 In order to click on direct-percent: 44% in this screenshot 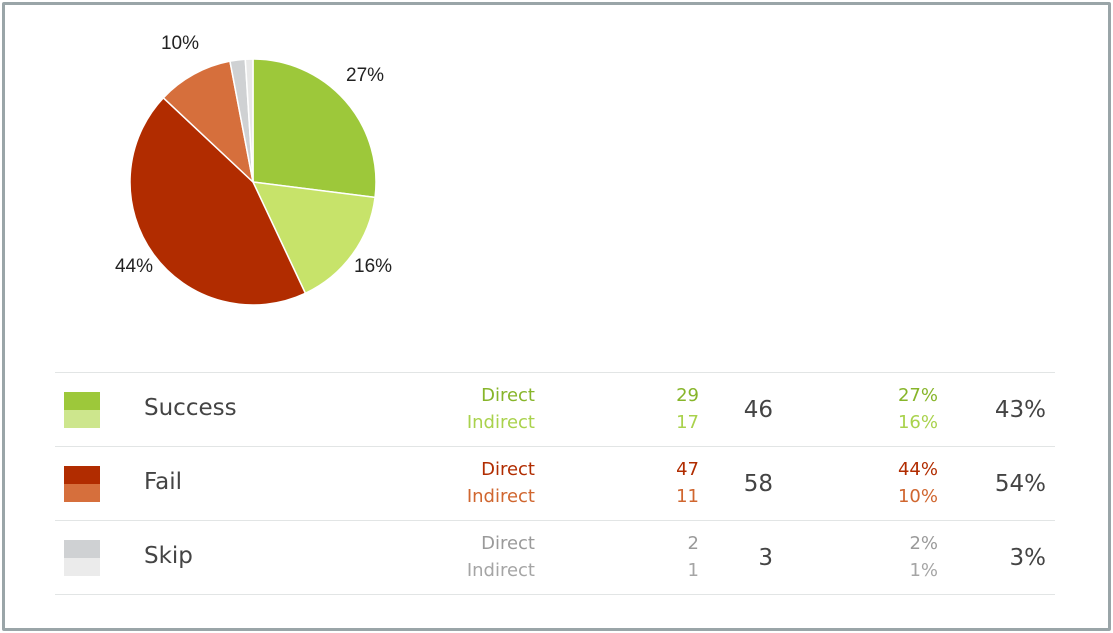, I will do `click(917, 469)`.